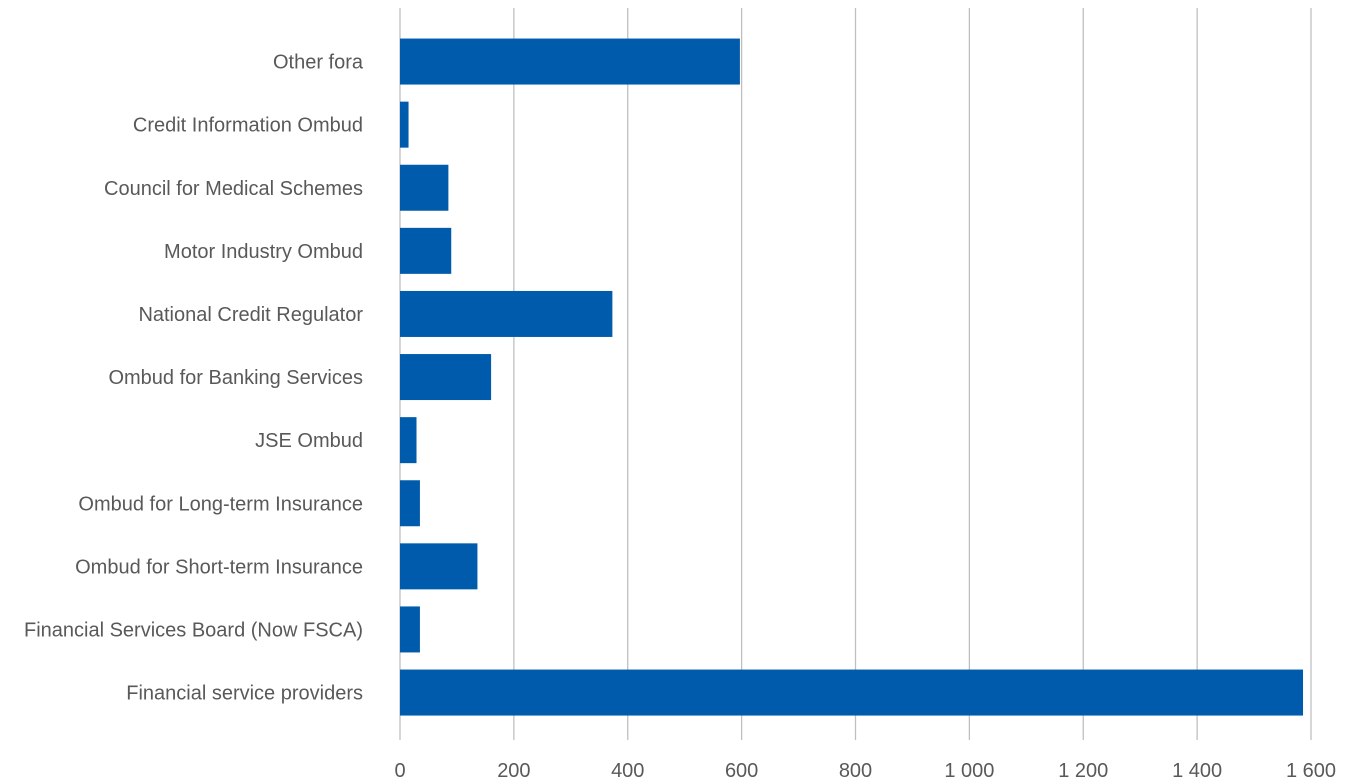 This screenshot has height=780, width=1354. Describe the element at coordinates (446, 377) in the screenshot. I see `bar-ombud-for-banking-services` at that location.